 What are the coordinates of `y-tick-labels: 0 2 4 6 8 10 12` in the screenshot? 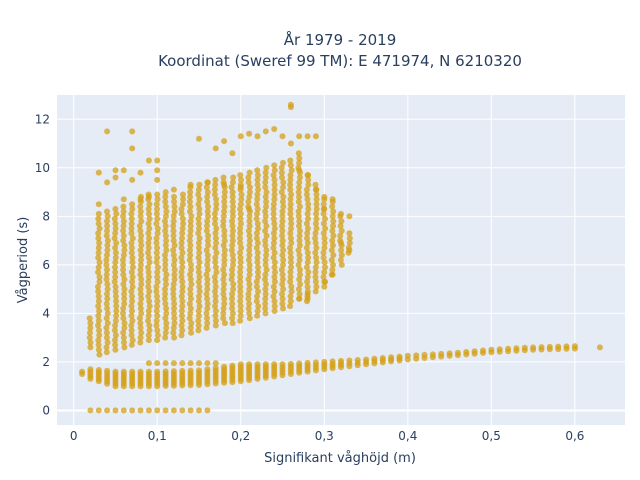 It's located at (42, 264).